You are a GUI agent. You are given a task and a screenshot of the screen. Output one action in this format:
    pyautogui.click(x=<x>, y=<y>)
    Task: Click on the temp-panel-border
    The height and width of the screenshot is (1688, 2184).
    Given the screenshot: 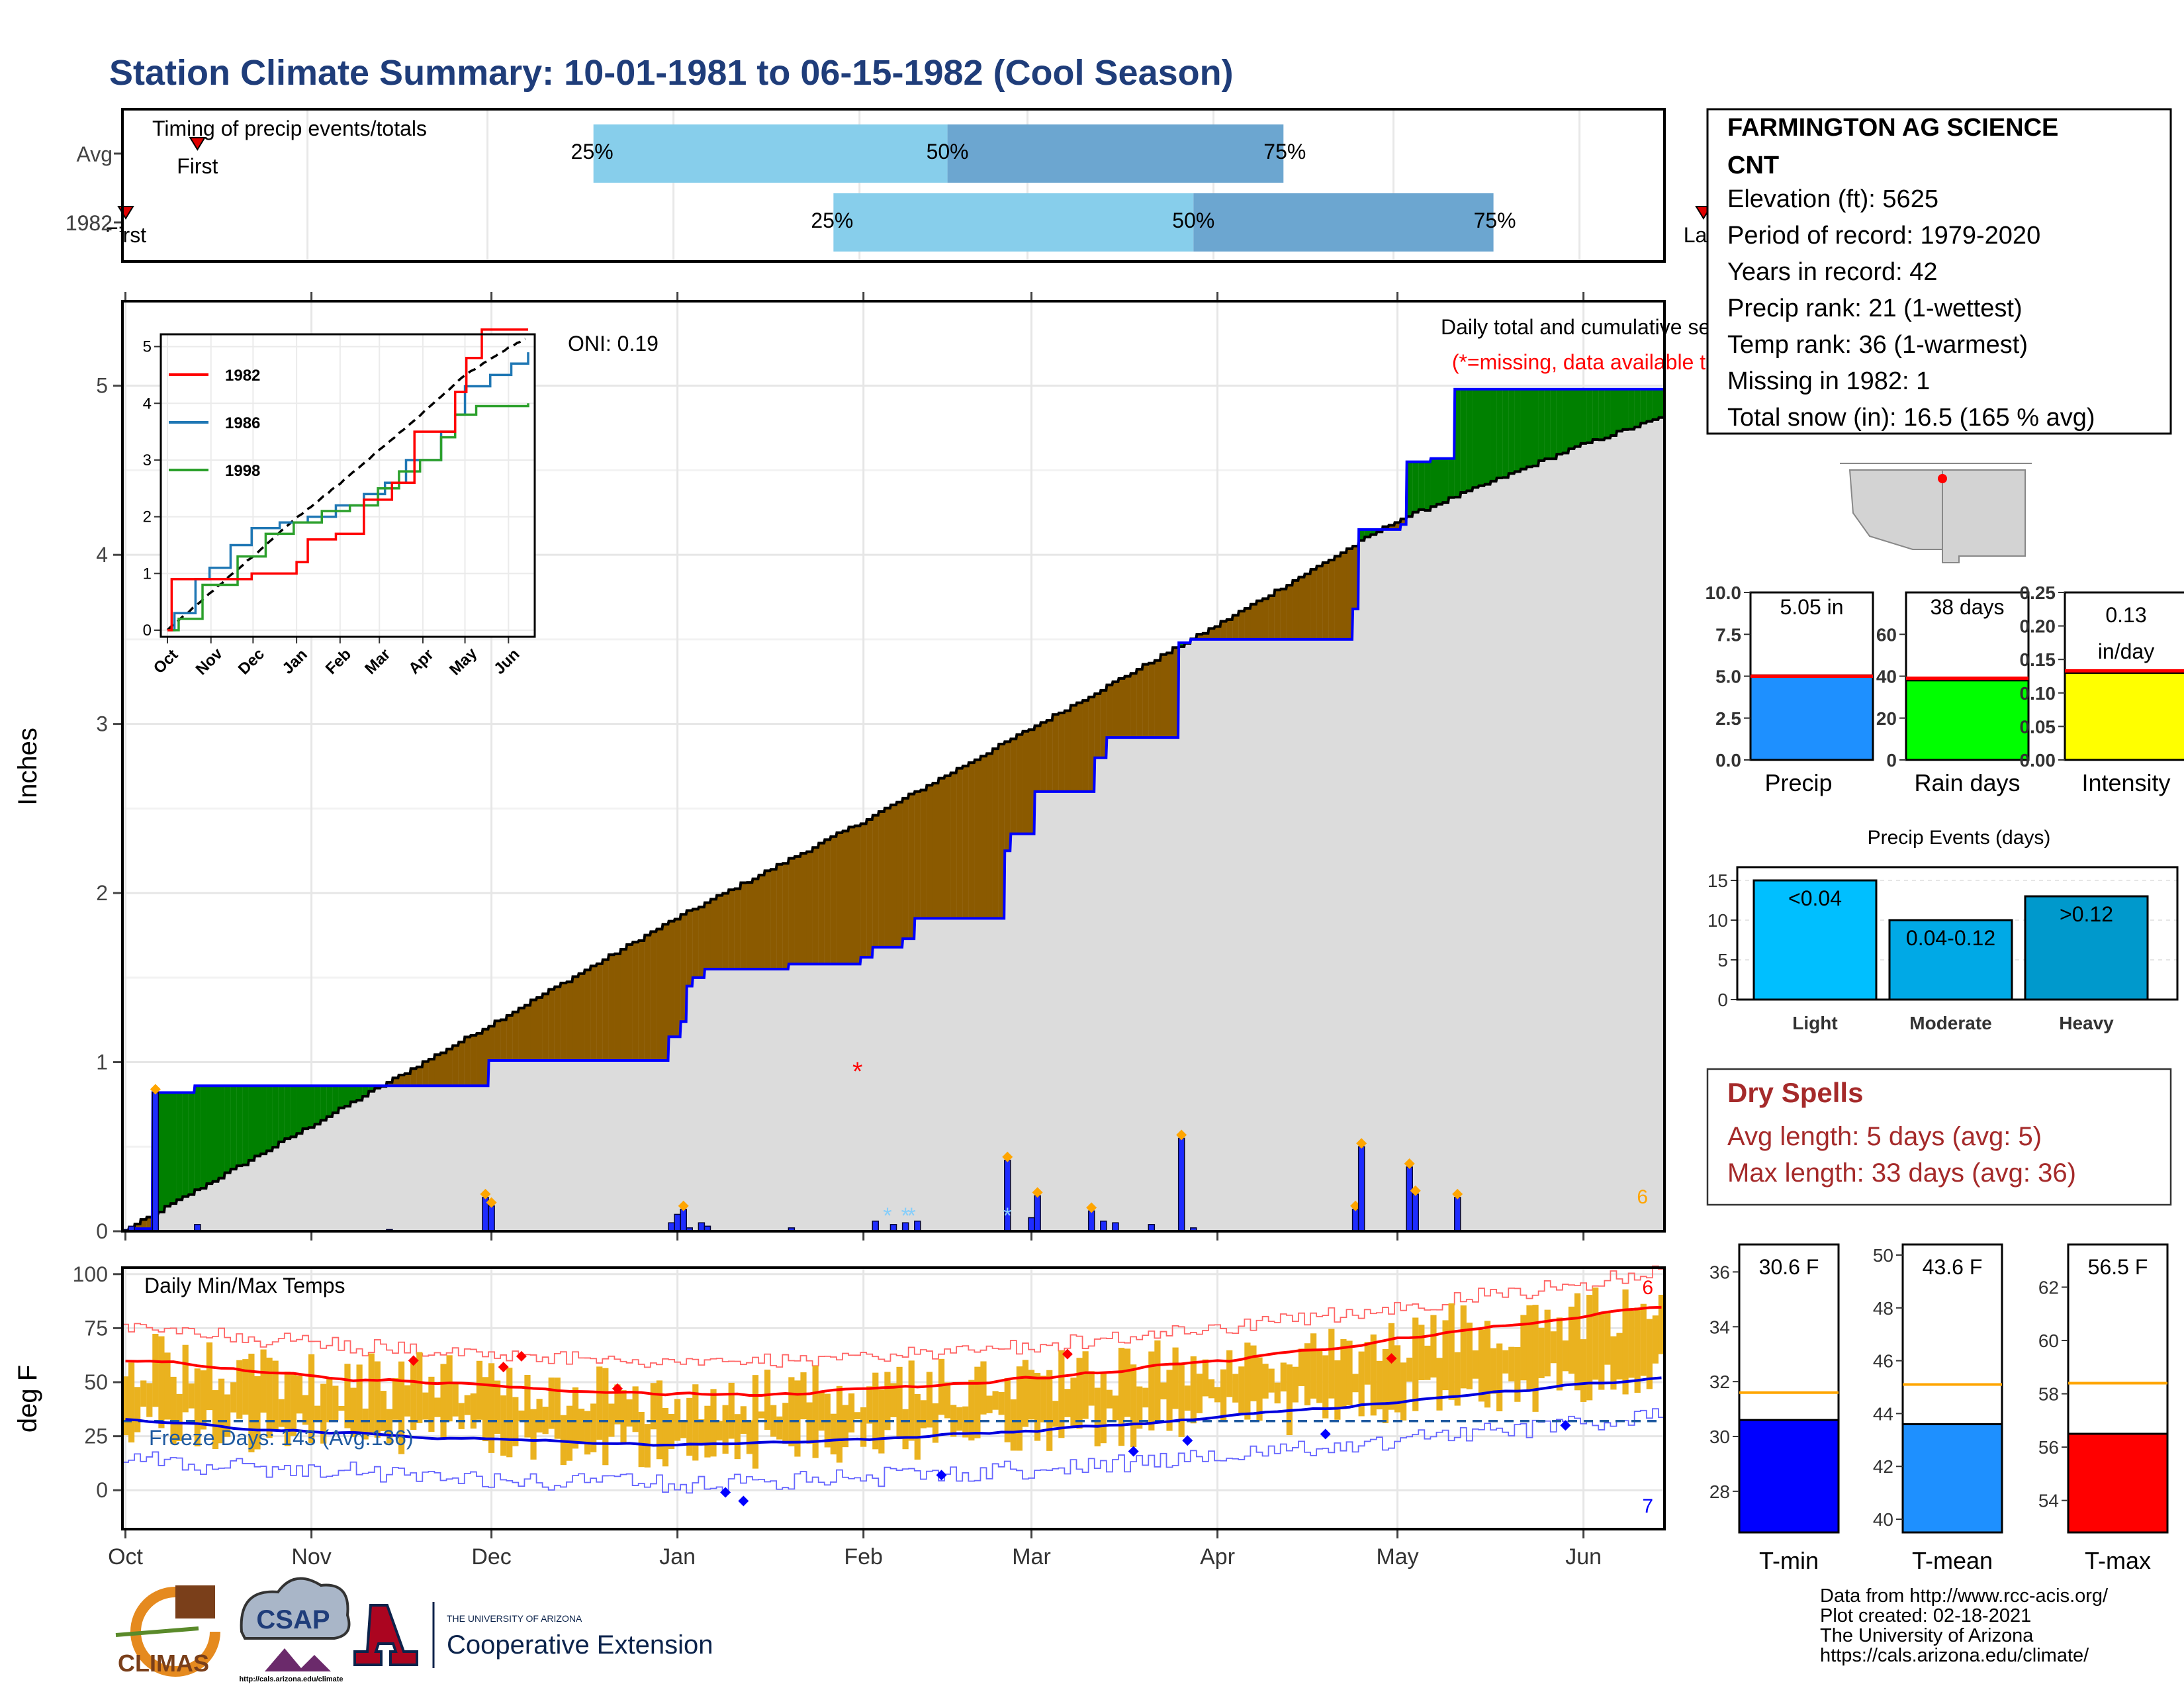 What is the action you would take?
    pyautogui.click(x=893, y=1398)
    